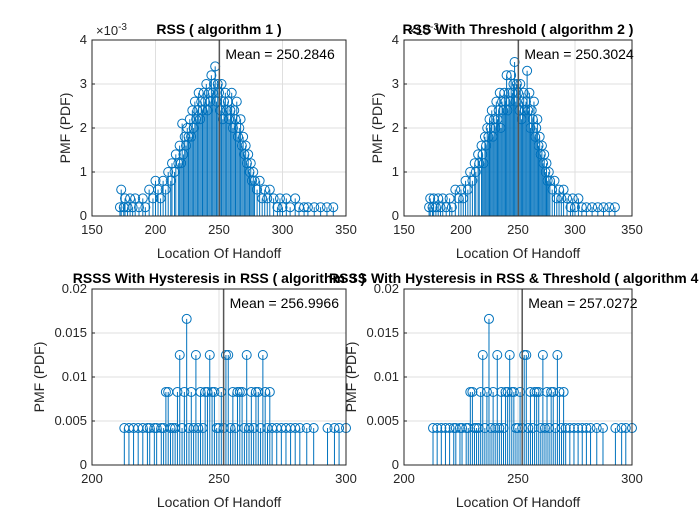  What do you see at coordinates (395, 39) in the screenshot?
I see `y-tick-label: 4` at bounding box center [395, 39].